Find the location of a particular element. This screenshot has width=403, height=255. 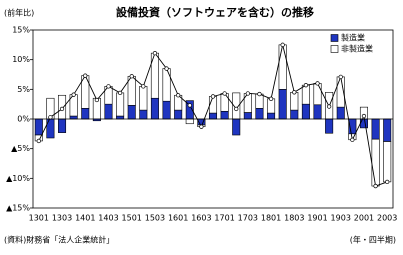

x-axis-label: (年・四半期) is located at coordinates (373, 240).